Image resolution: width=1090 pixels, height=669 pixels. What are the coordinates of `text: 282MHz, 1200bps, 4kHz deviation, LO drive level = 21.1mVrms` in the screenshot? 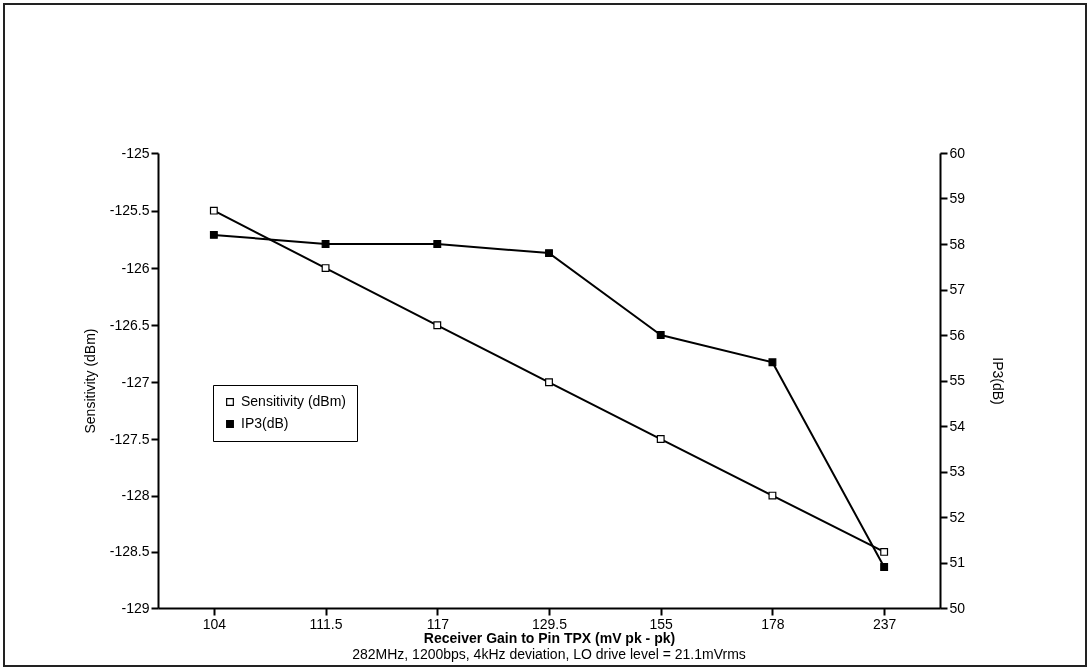 It's located at (549, 654).